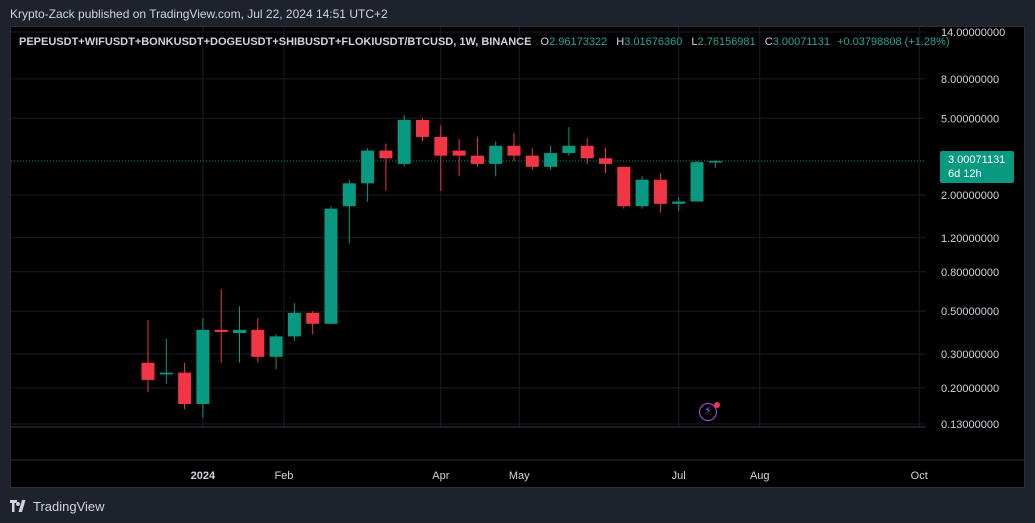 Image resolution: width=1035 pixels, height=523 pixels. Describe the element at coordinates (970, 312) in the screenshot. I see `y-tick-label: 0.50000000` at that location.